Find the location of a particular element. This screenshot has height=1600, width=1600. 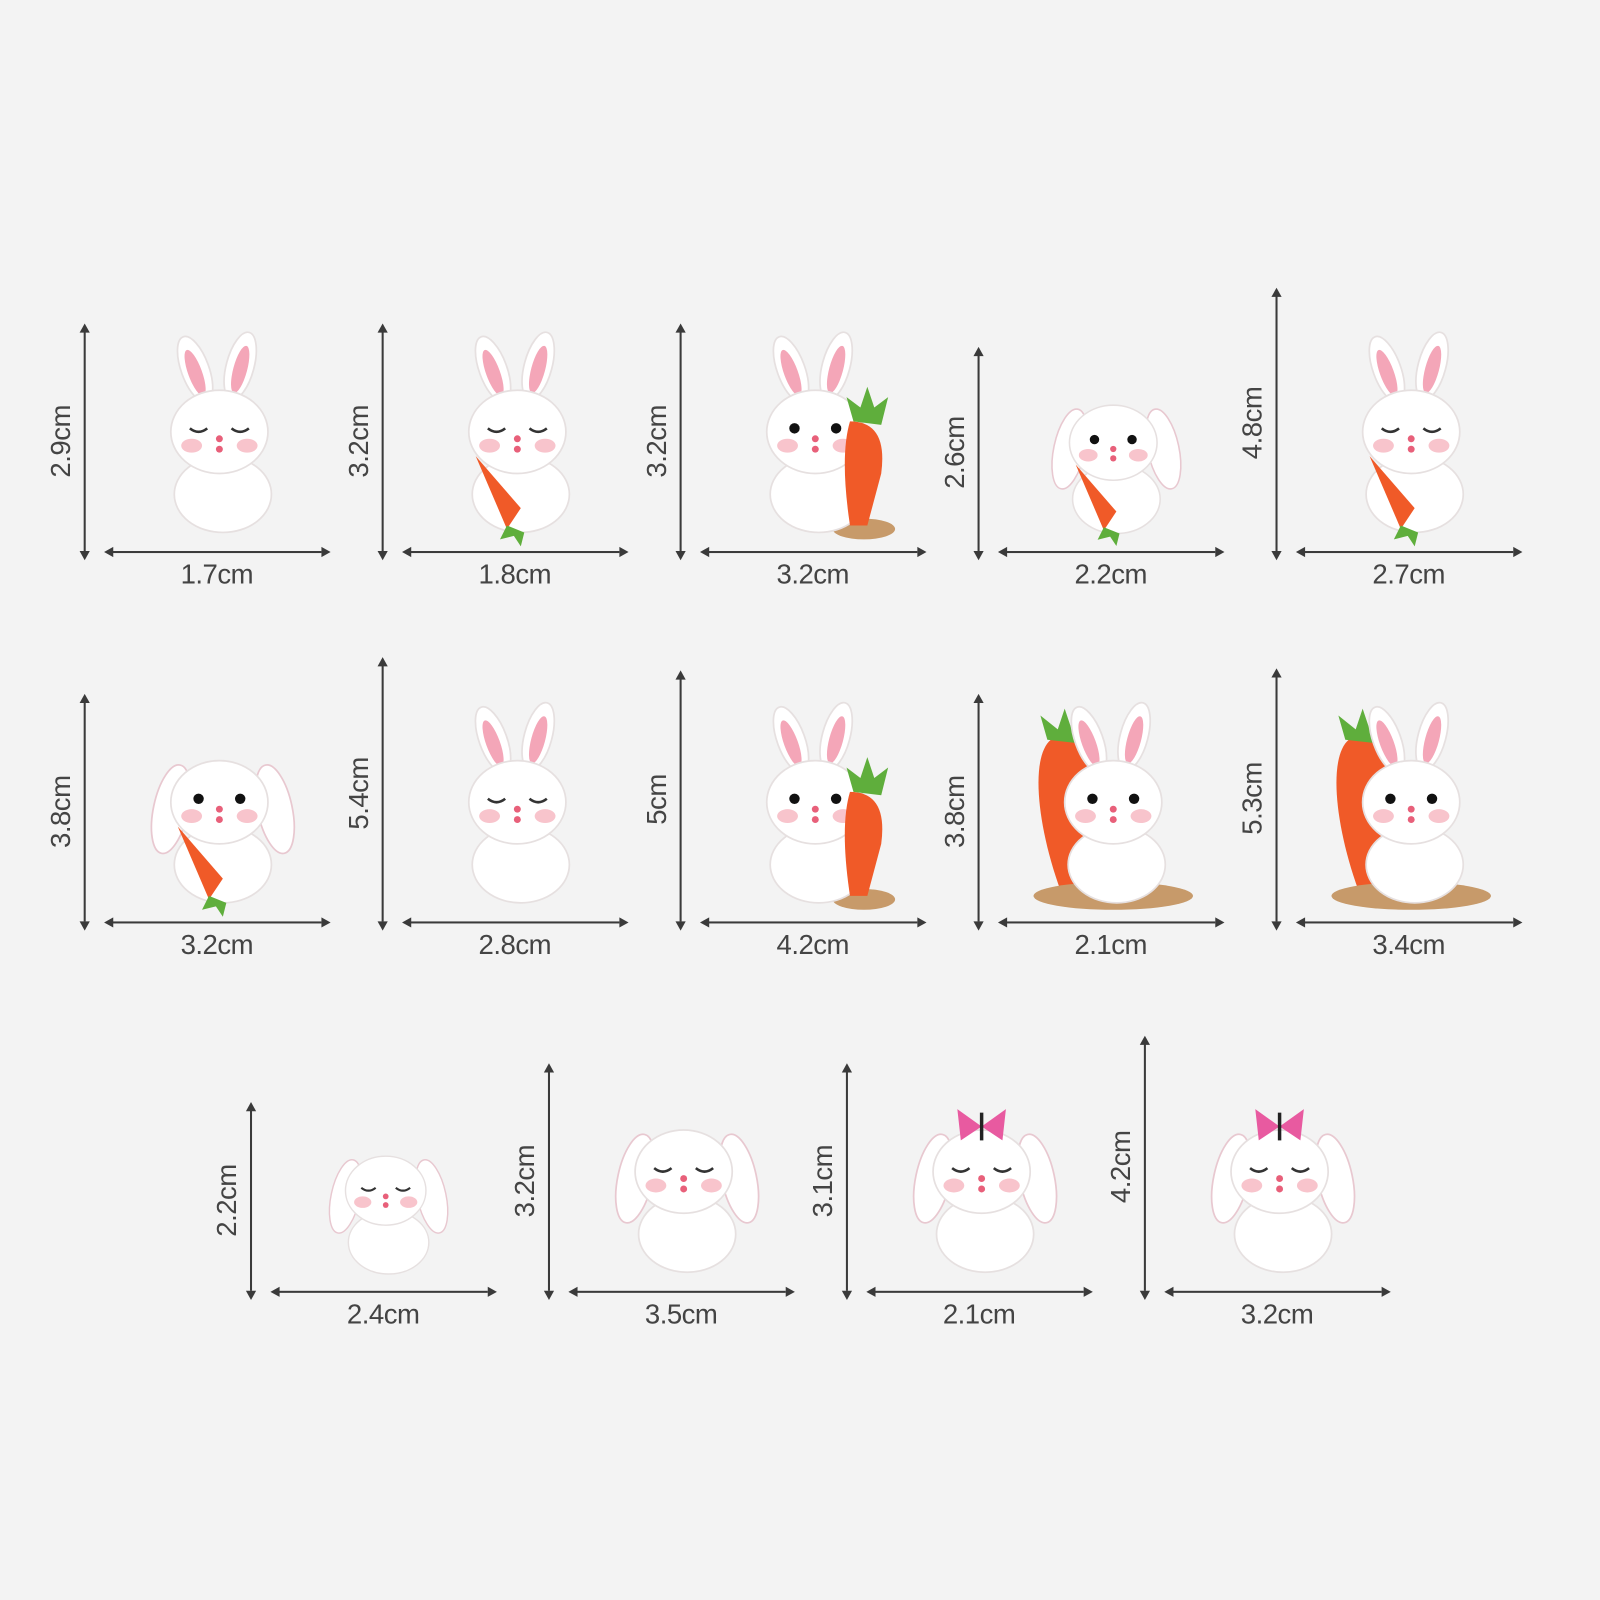

width-label: 3.5cm is located at coordinates (681, 1314).